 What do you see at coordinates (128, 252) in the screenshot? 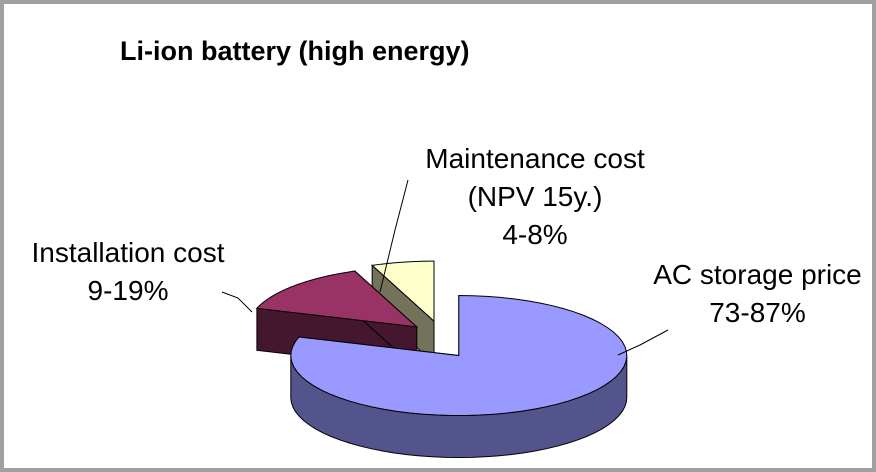
I see `category-label: Installation cost` at bounding box center [128, 252].